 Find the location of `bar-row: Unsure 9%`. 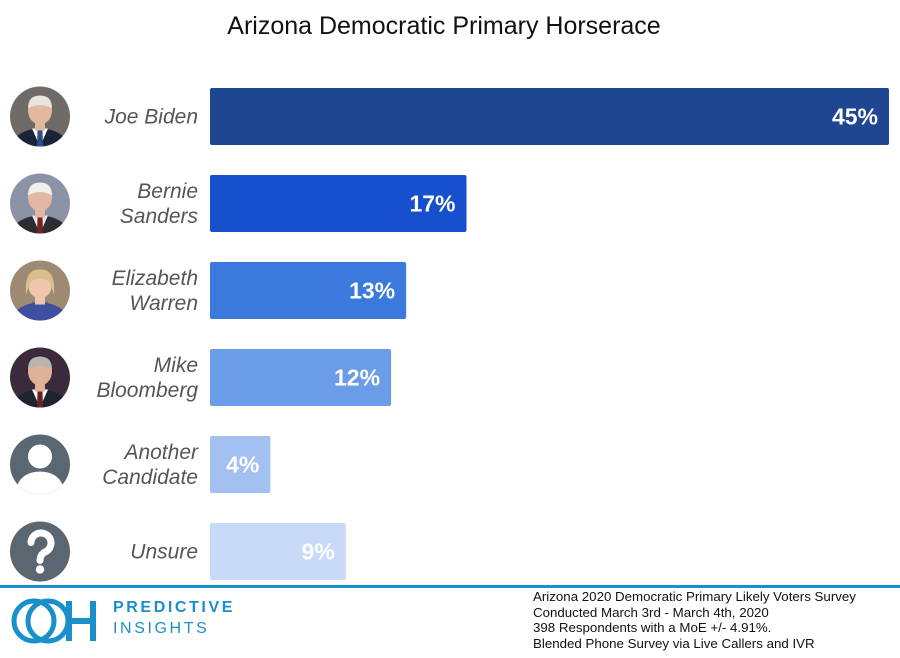

bar-row: Unsure 9% is located at coordinates (178, 551).